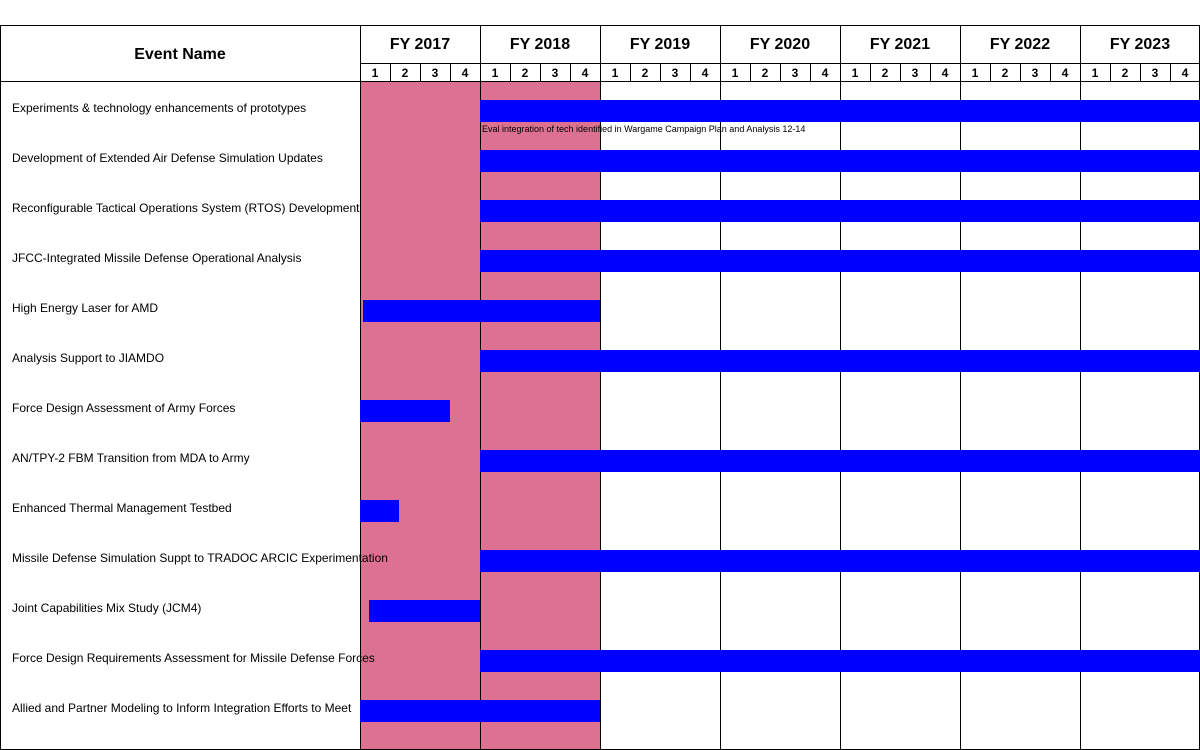  I want to click on fiscal-year-label: FY 2018, so click(540, 44).